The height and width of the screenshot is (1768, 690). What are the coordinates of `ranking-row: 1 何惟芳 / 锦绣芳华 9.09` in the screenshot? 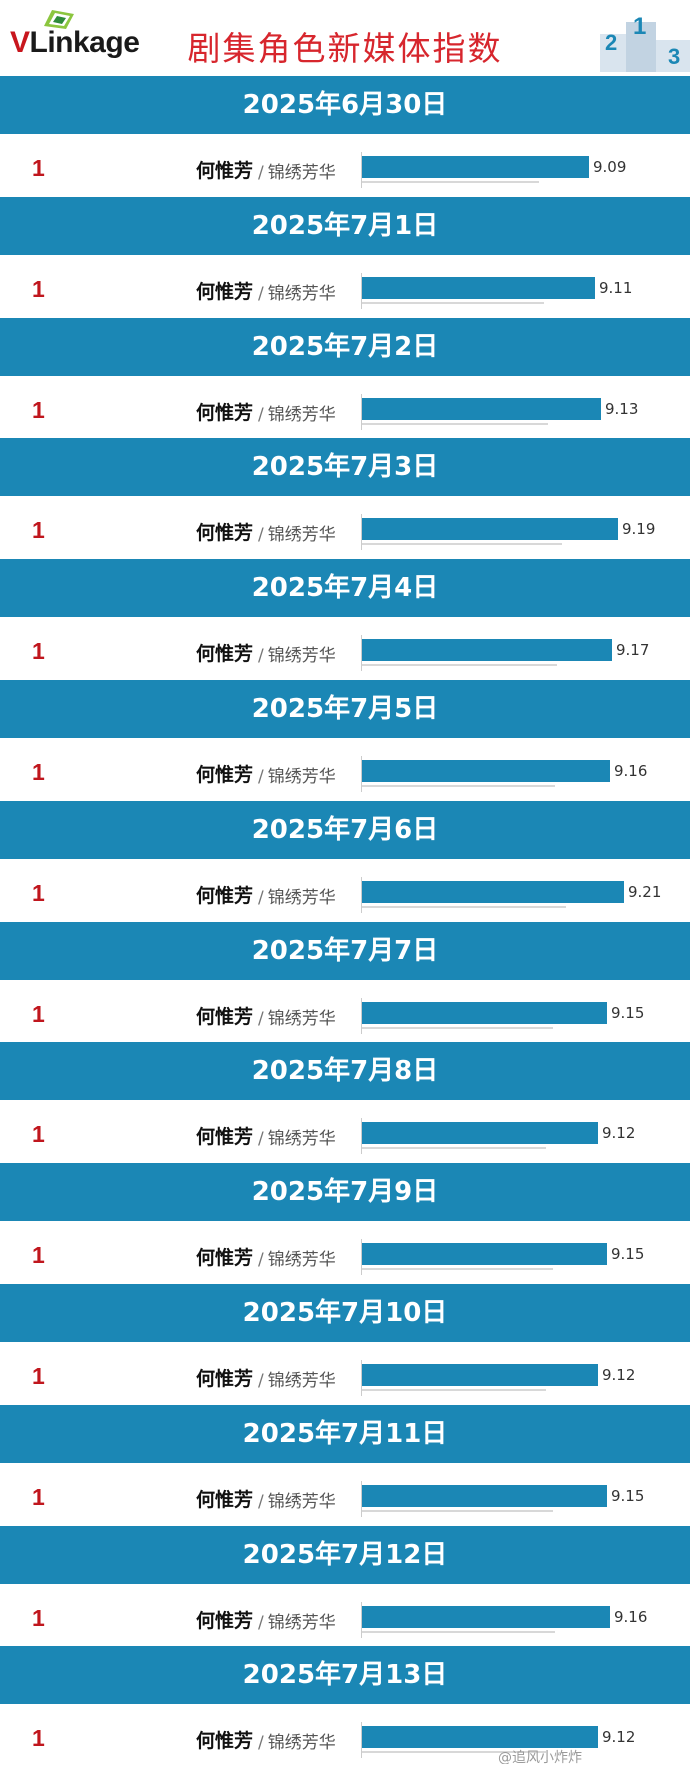 It's located at (345, 166).